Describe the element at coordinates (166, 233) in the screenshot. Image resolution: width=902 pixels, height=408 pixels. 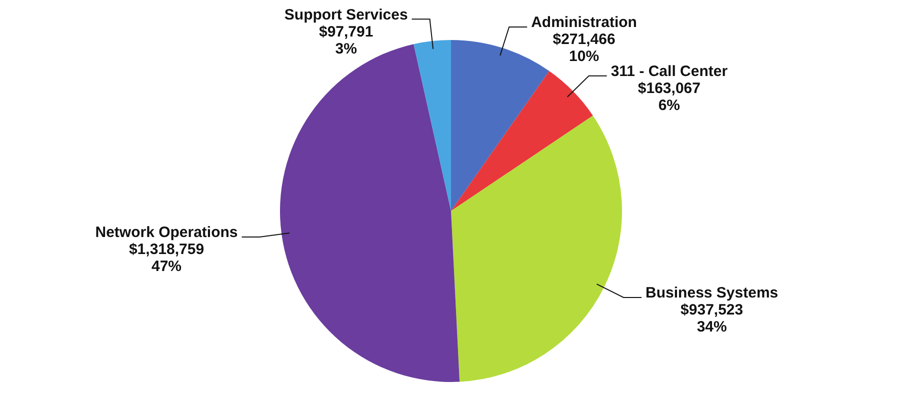
I see `slice-label: Network Operations` at that location.